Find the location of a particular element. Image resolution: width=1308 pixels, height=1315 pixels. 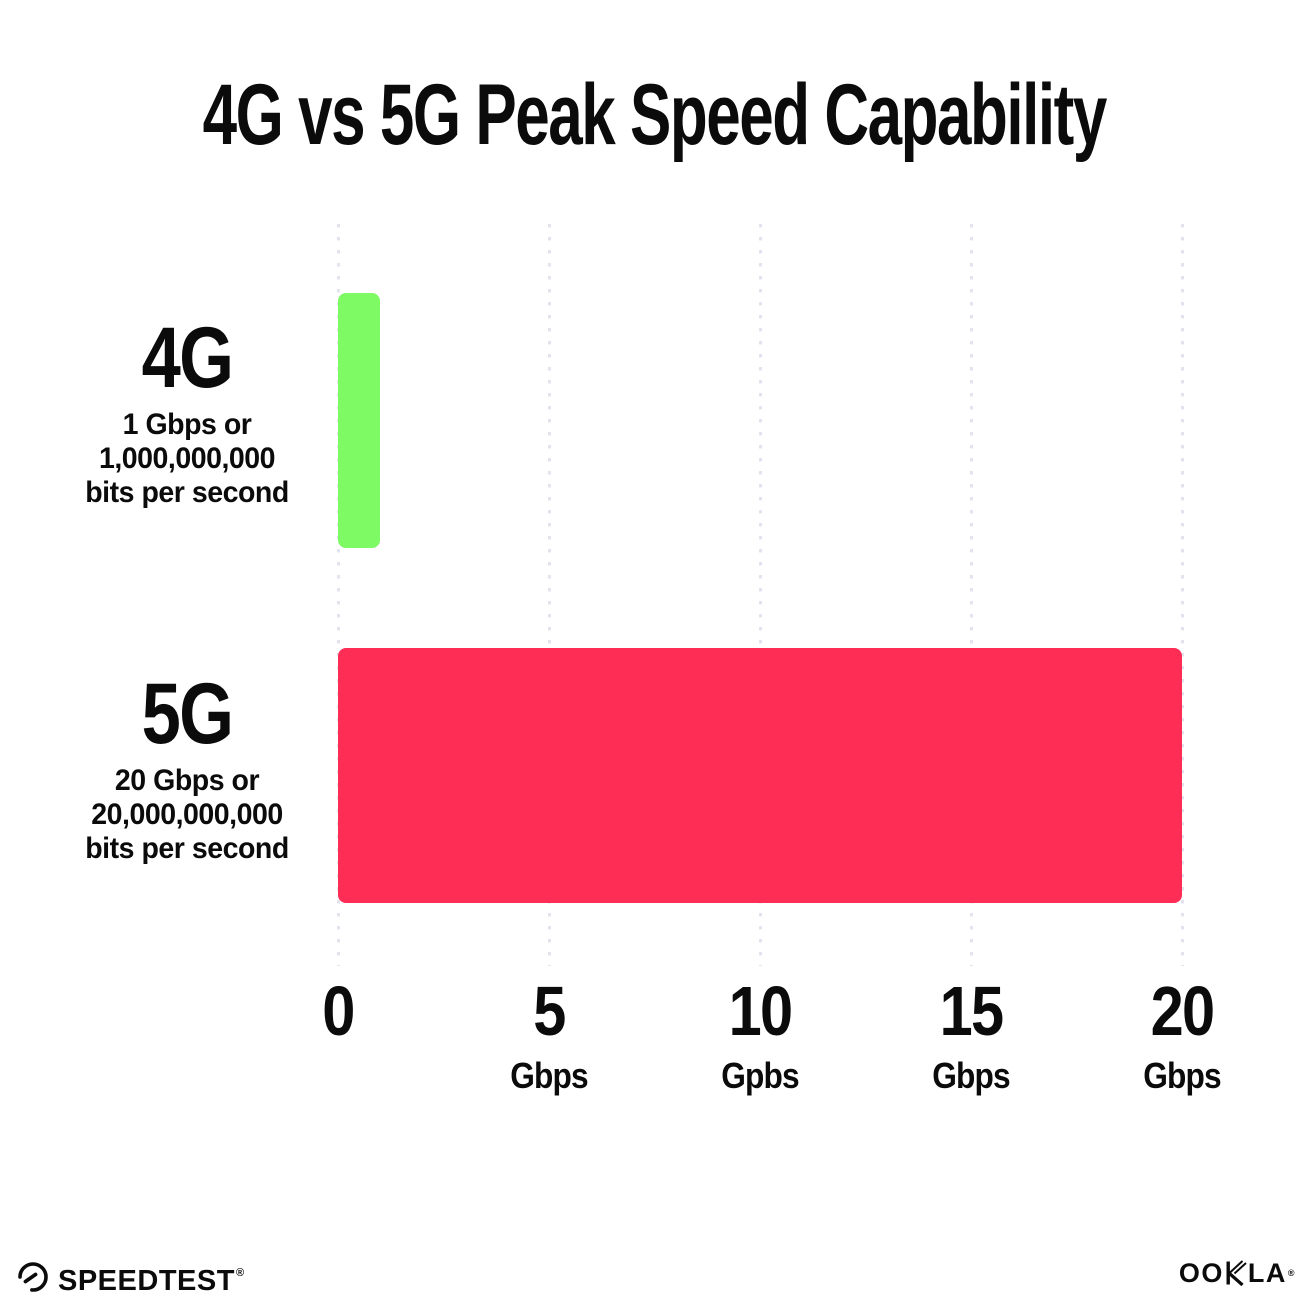

x-tick-10: 10 Gpbs is located at coordinates (760, 1035).